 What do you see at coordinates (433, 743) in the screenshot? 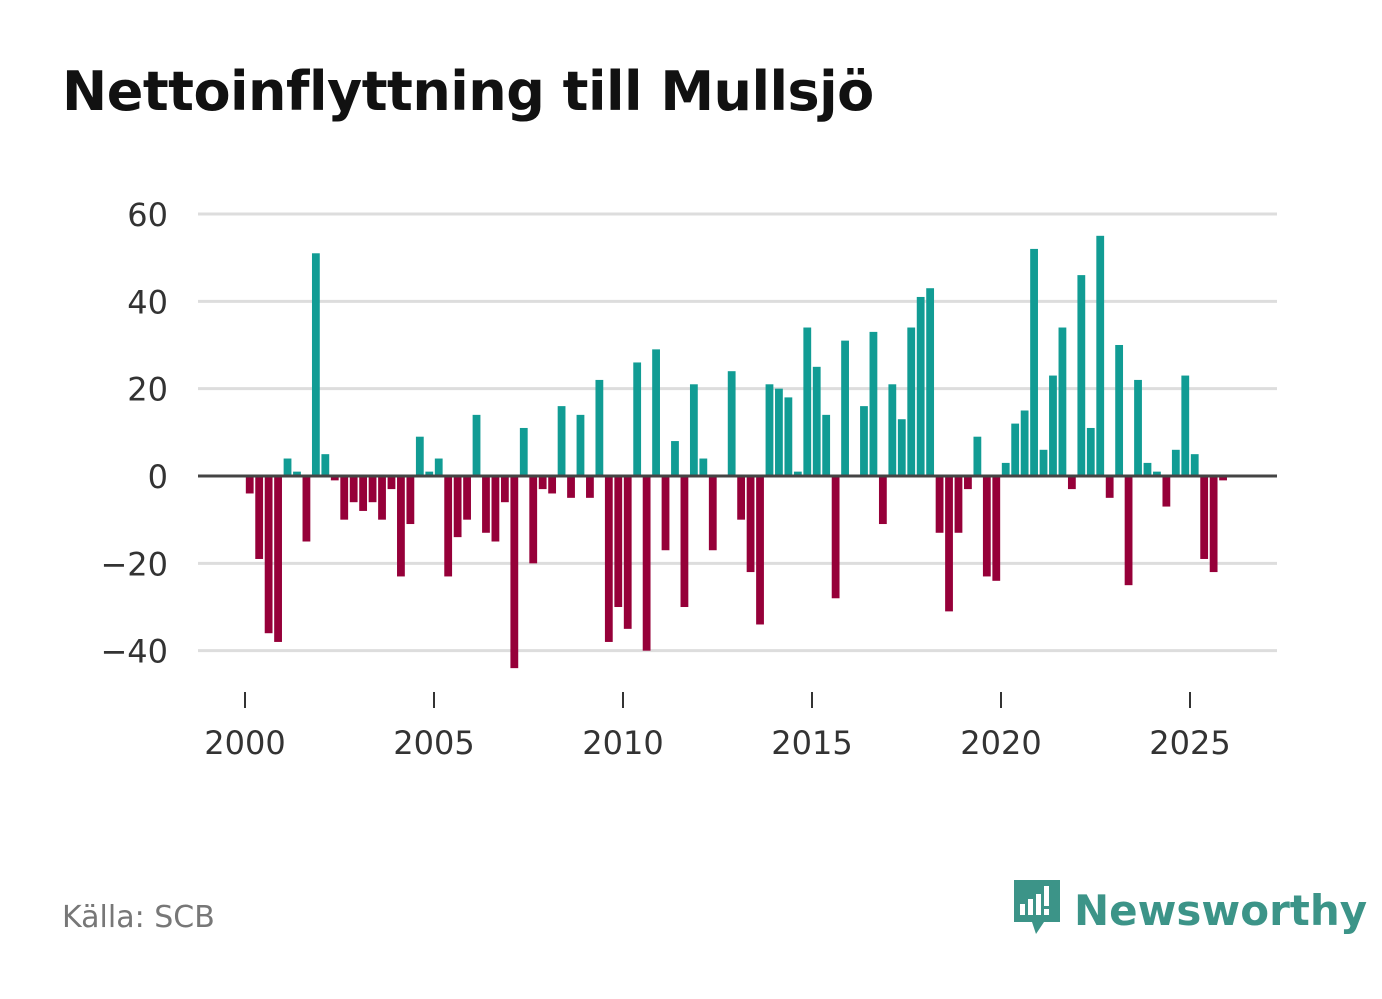
I see `x-tick-label: 2005` at bounding box center [433, 743].